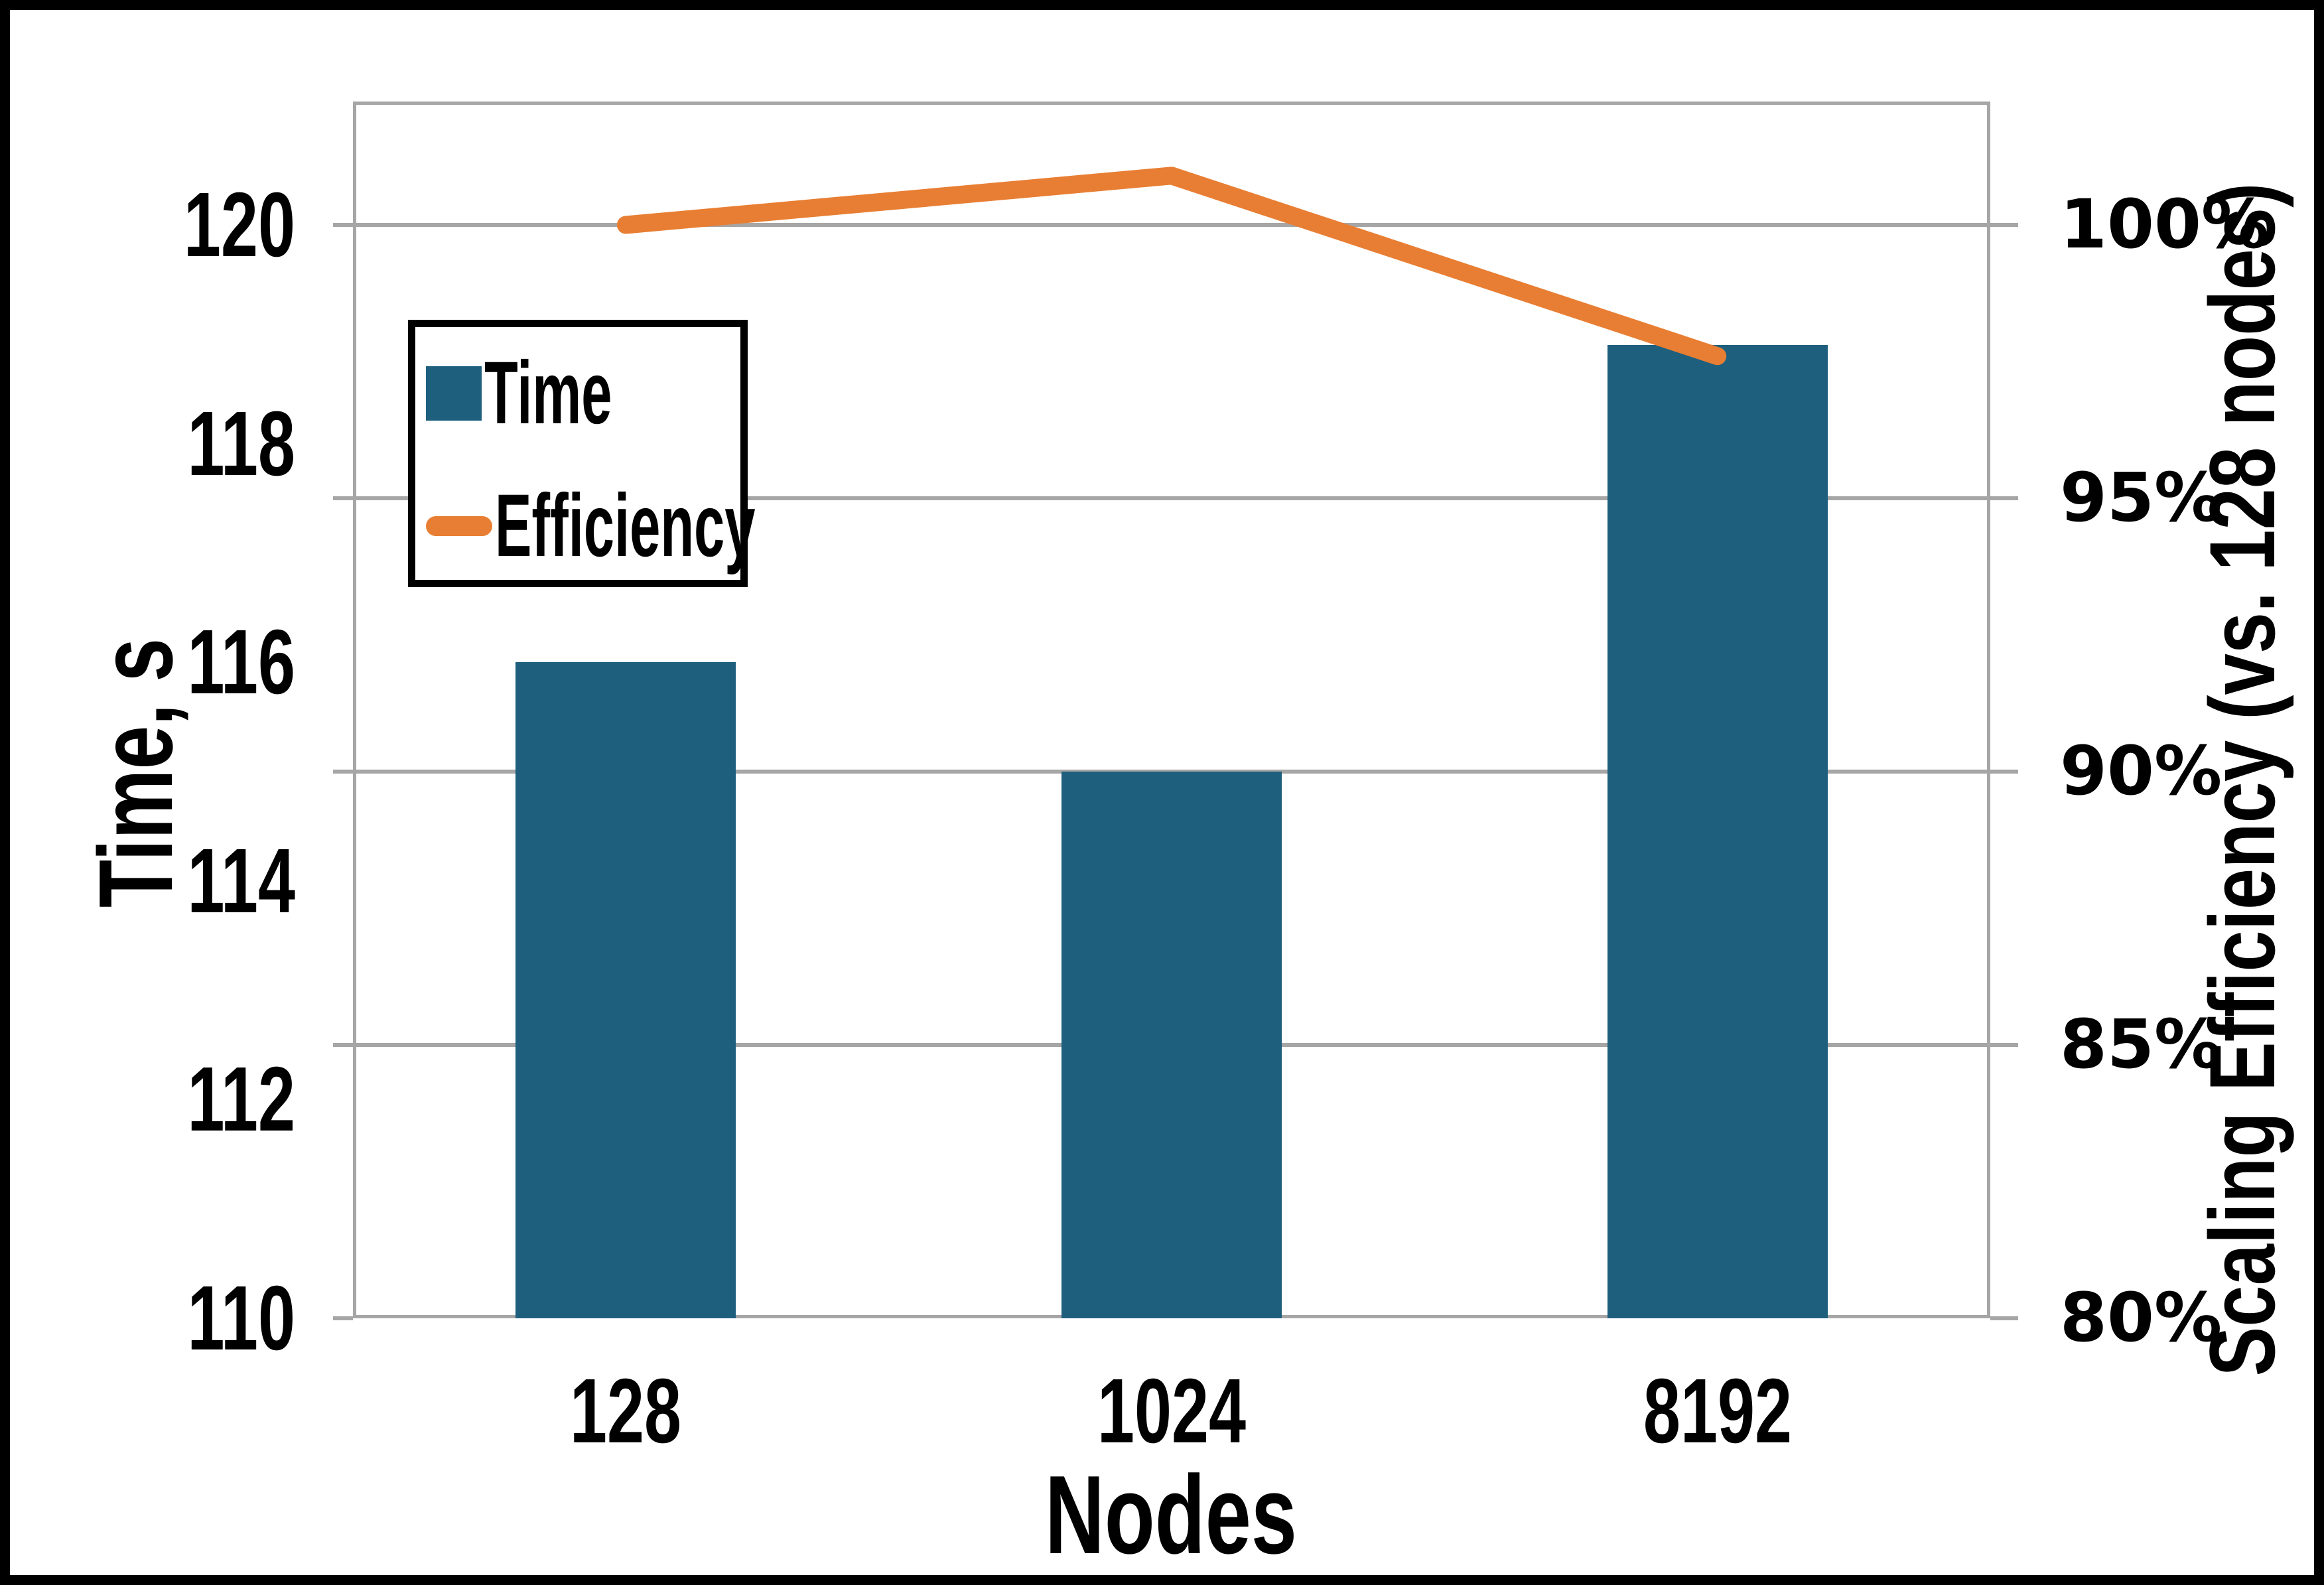 Image resolution: width=2324 pixels, height=1585 pixels. I want to click on right-axis-label-90%: 90%, so click(2141, 771).